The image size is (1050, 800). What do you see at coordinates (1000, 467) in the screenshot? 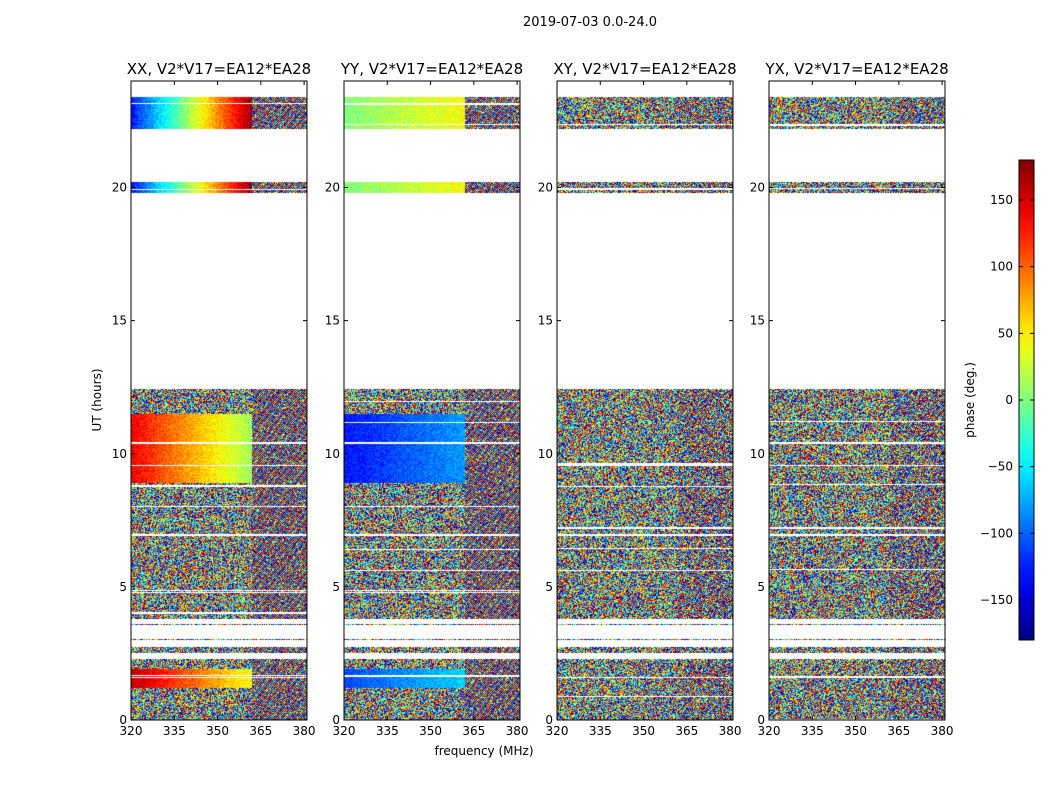
I see `colorbar-tick-label: −50` at bounding box center [1000, 467].